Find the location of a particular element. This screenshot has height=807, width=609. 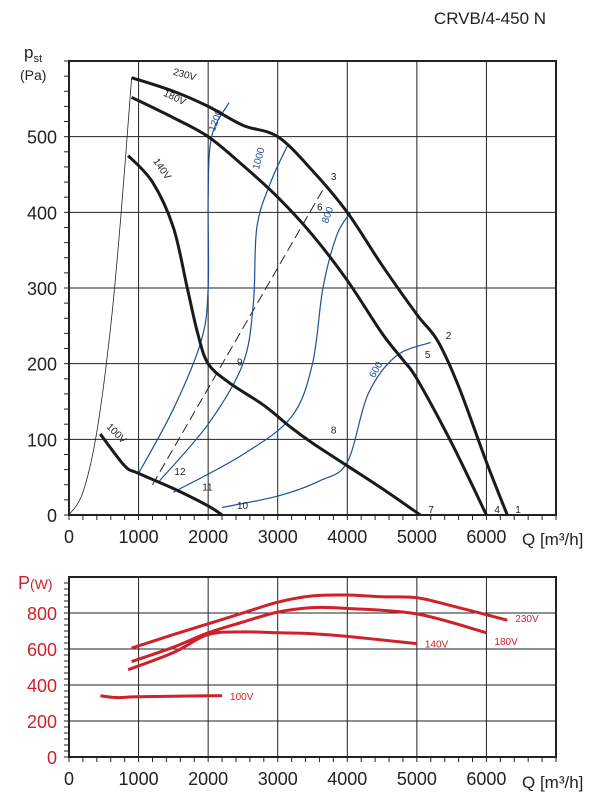

operating-point-label: 2 is located at coordinates (449, 336).